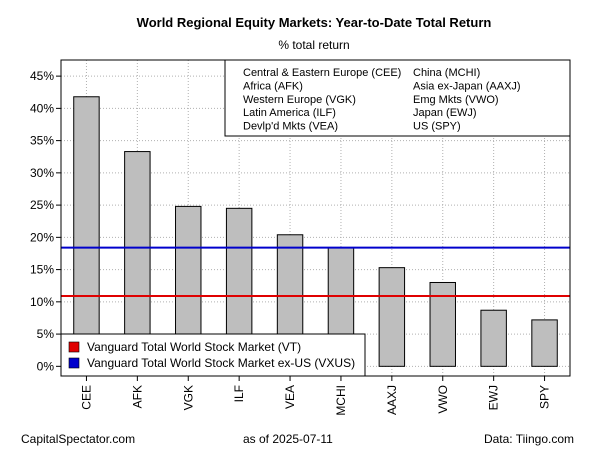 The image size is (600, 450). I want to click on x-tick-label: VWO, so click(443, 399).